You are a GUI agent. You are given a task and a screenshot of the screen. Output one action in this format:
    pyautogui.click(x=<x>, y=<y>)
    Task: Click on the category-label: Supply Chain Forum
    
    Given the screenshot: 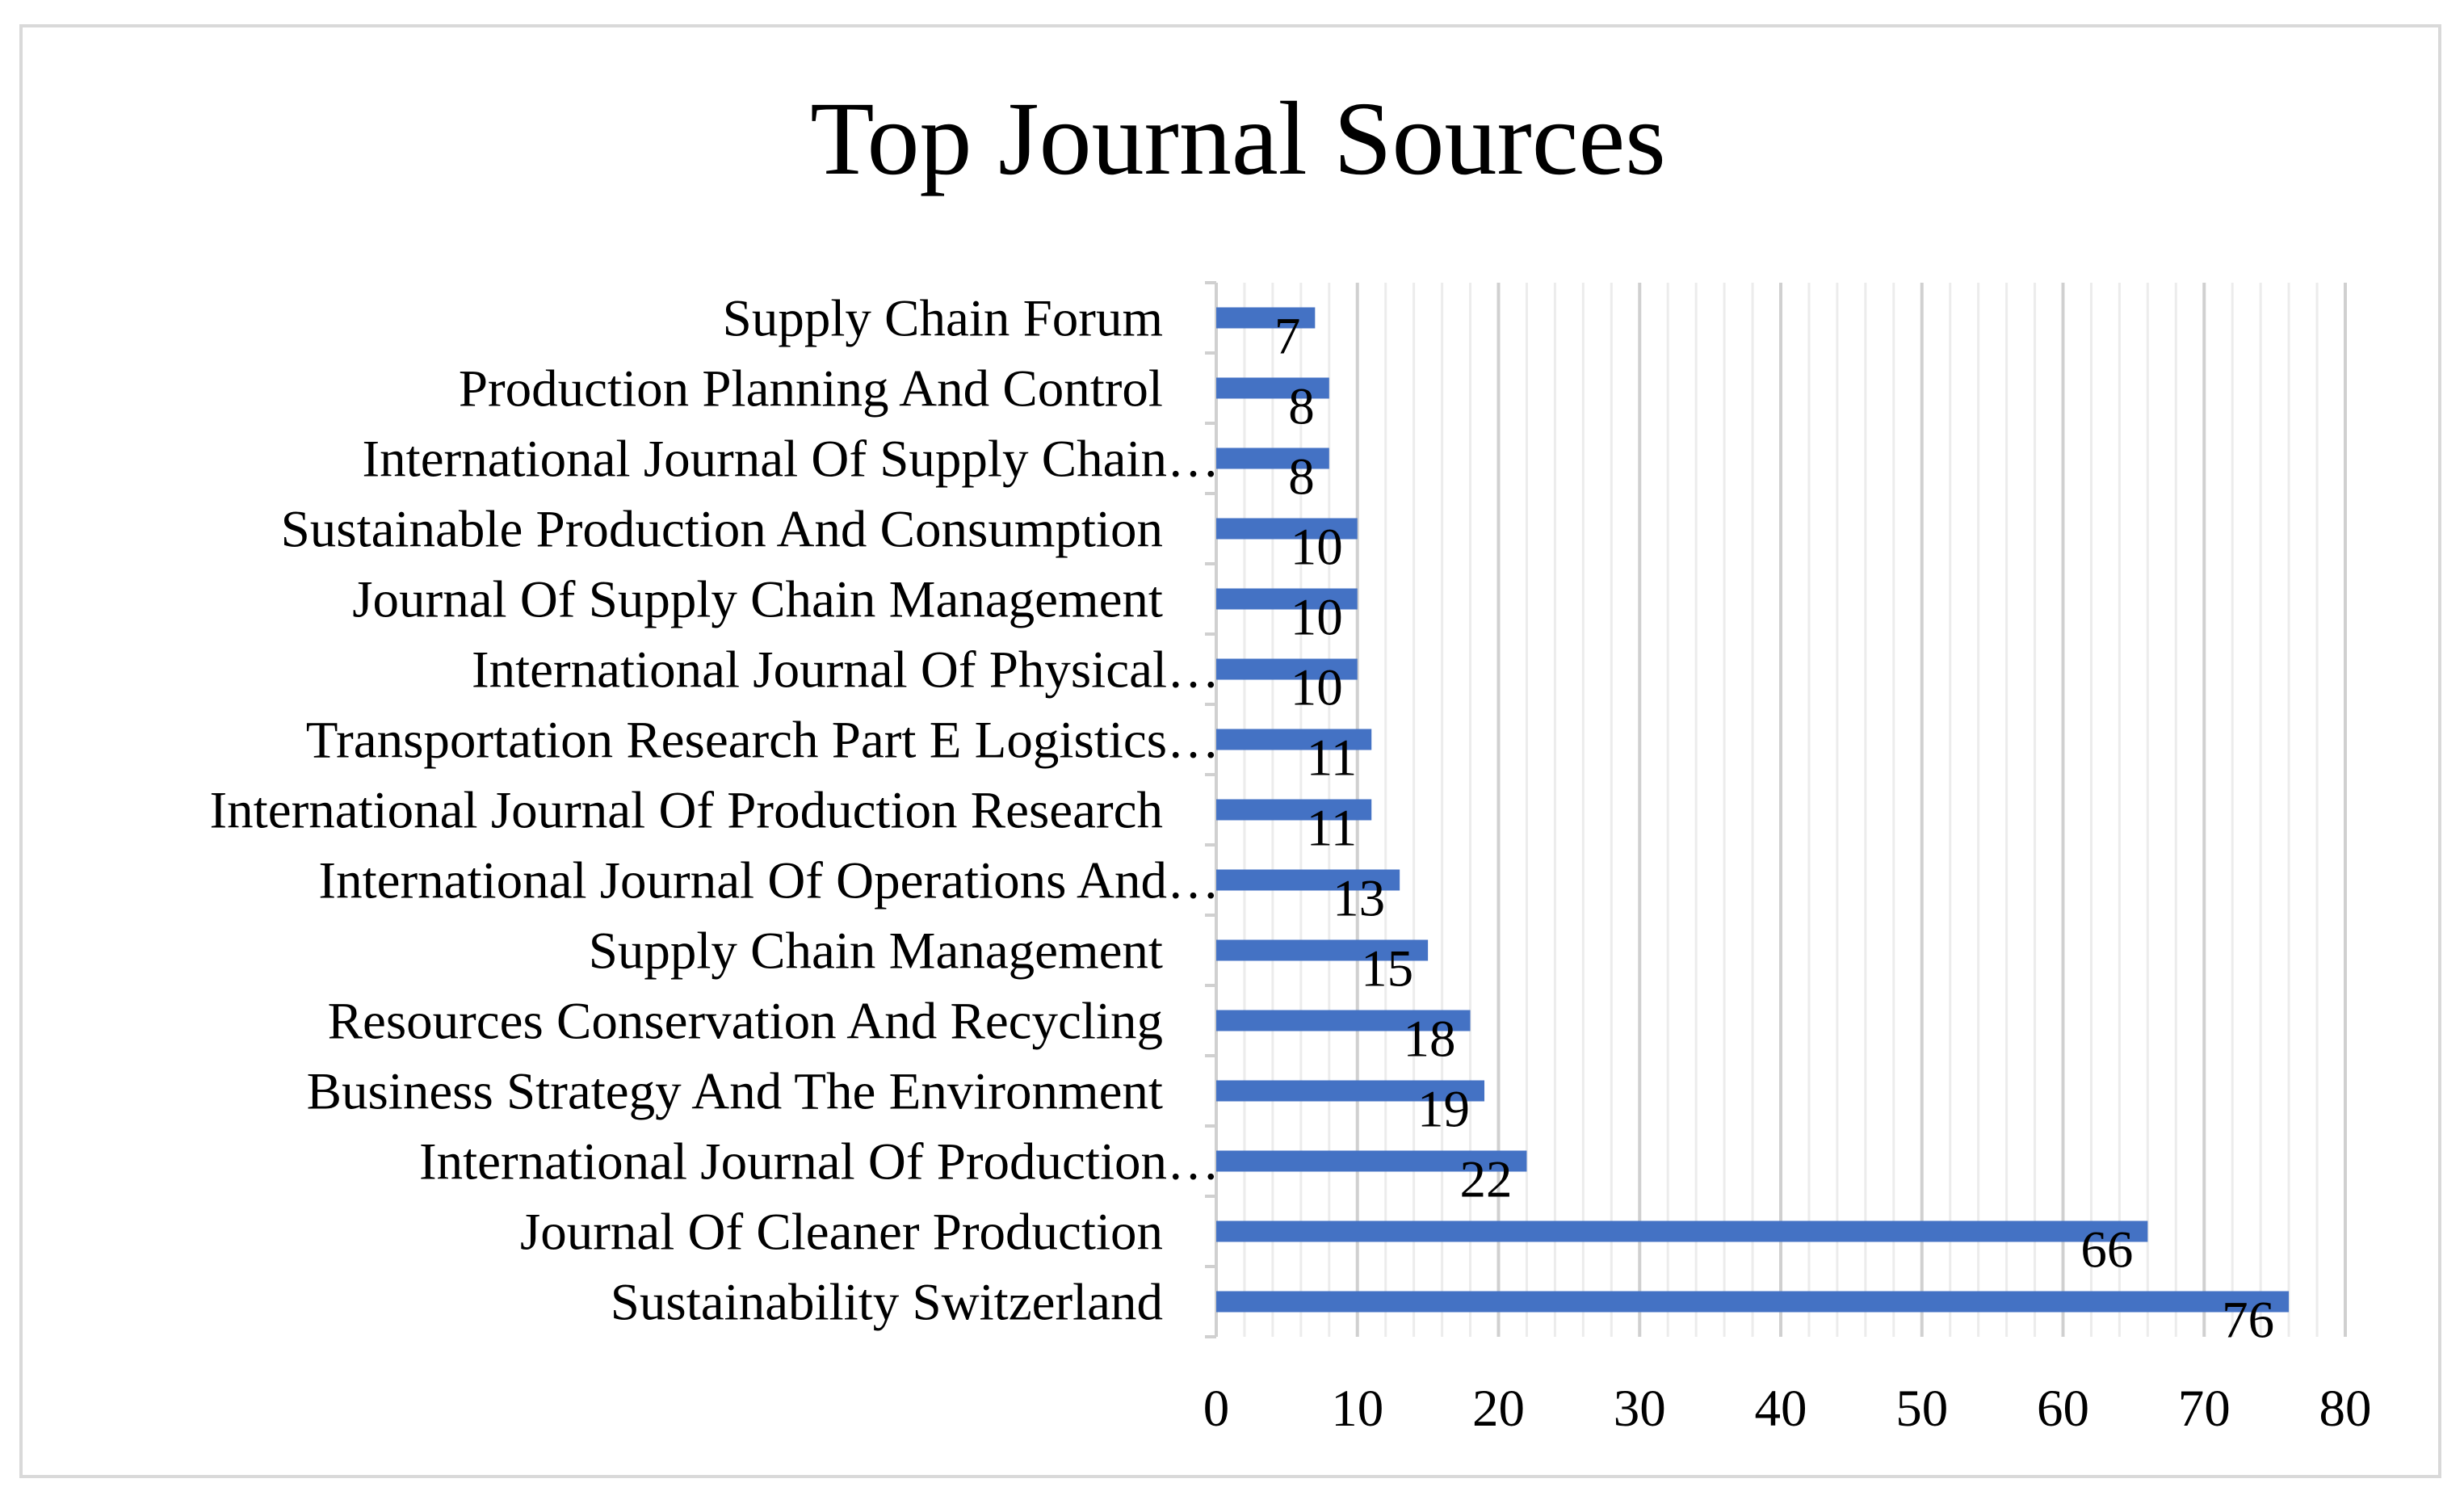 What is the action you would take?
    pyautogui.click(x=943, y=319)
    